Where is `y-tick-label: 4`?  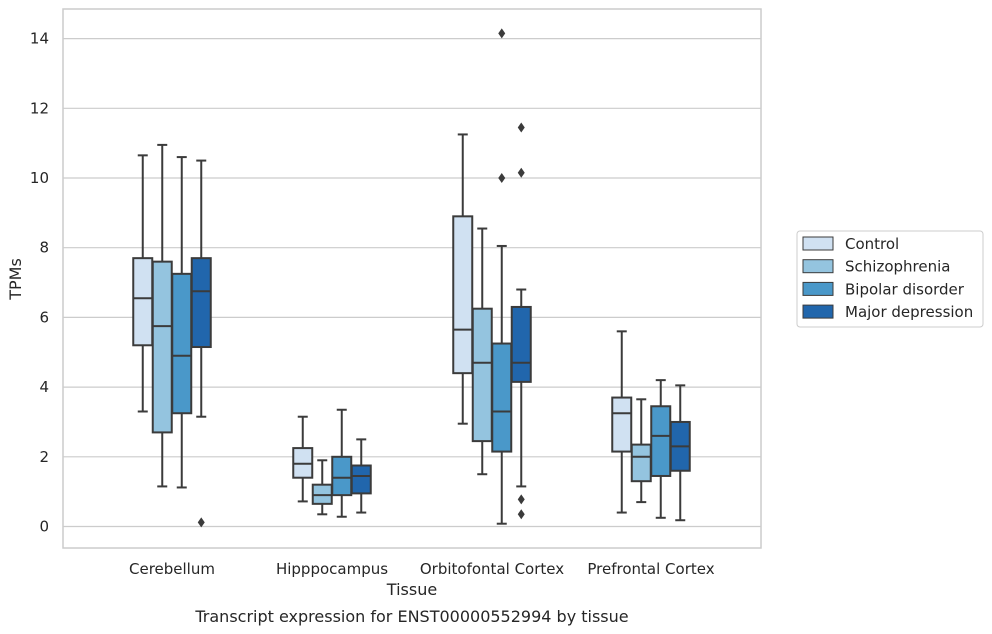
y-tick-label: 4 is located at coordinates (44, 387).